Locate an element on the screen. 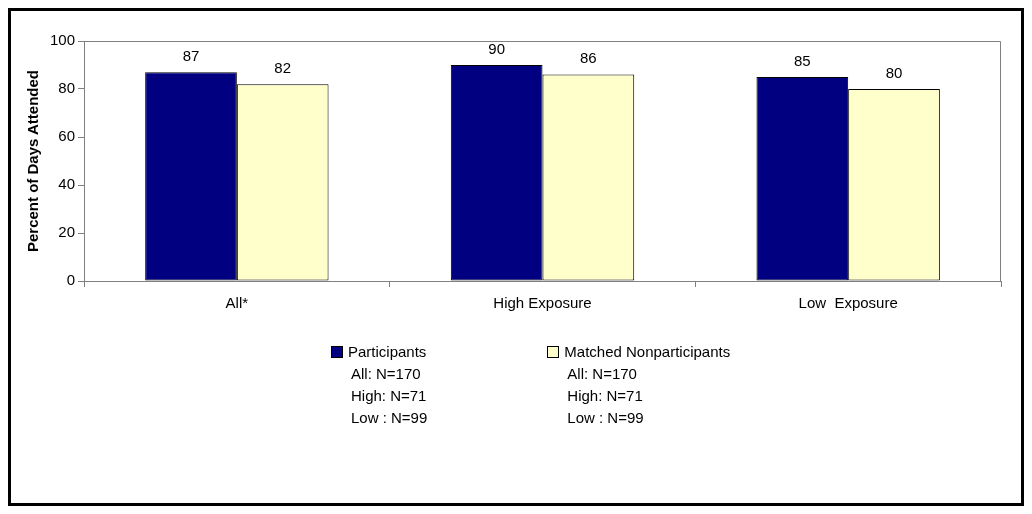  x-tick-label: High Exposure is located at coordinates (542, 303).